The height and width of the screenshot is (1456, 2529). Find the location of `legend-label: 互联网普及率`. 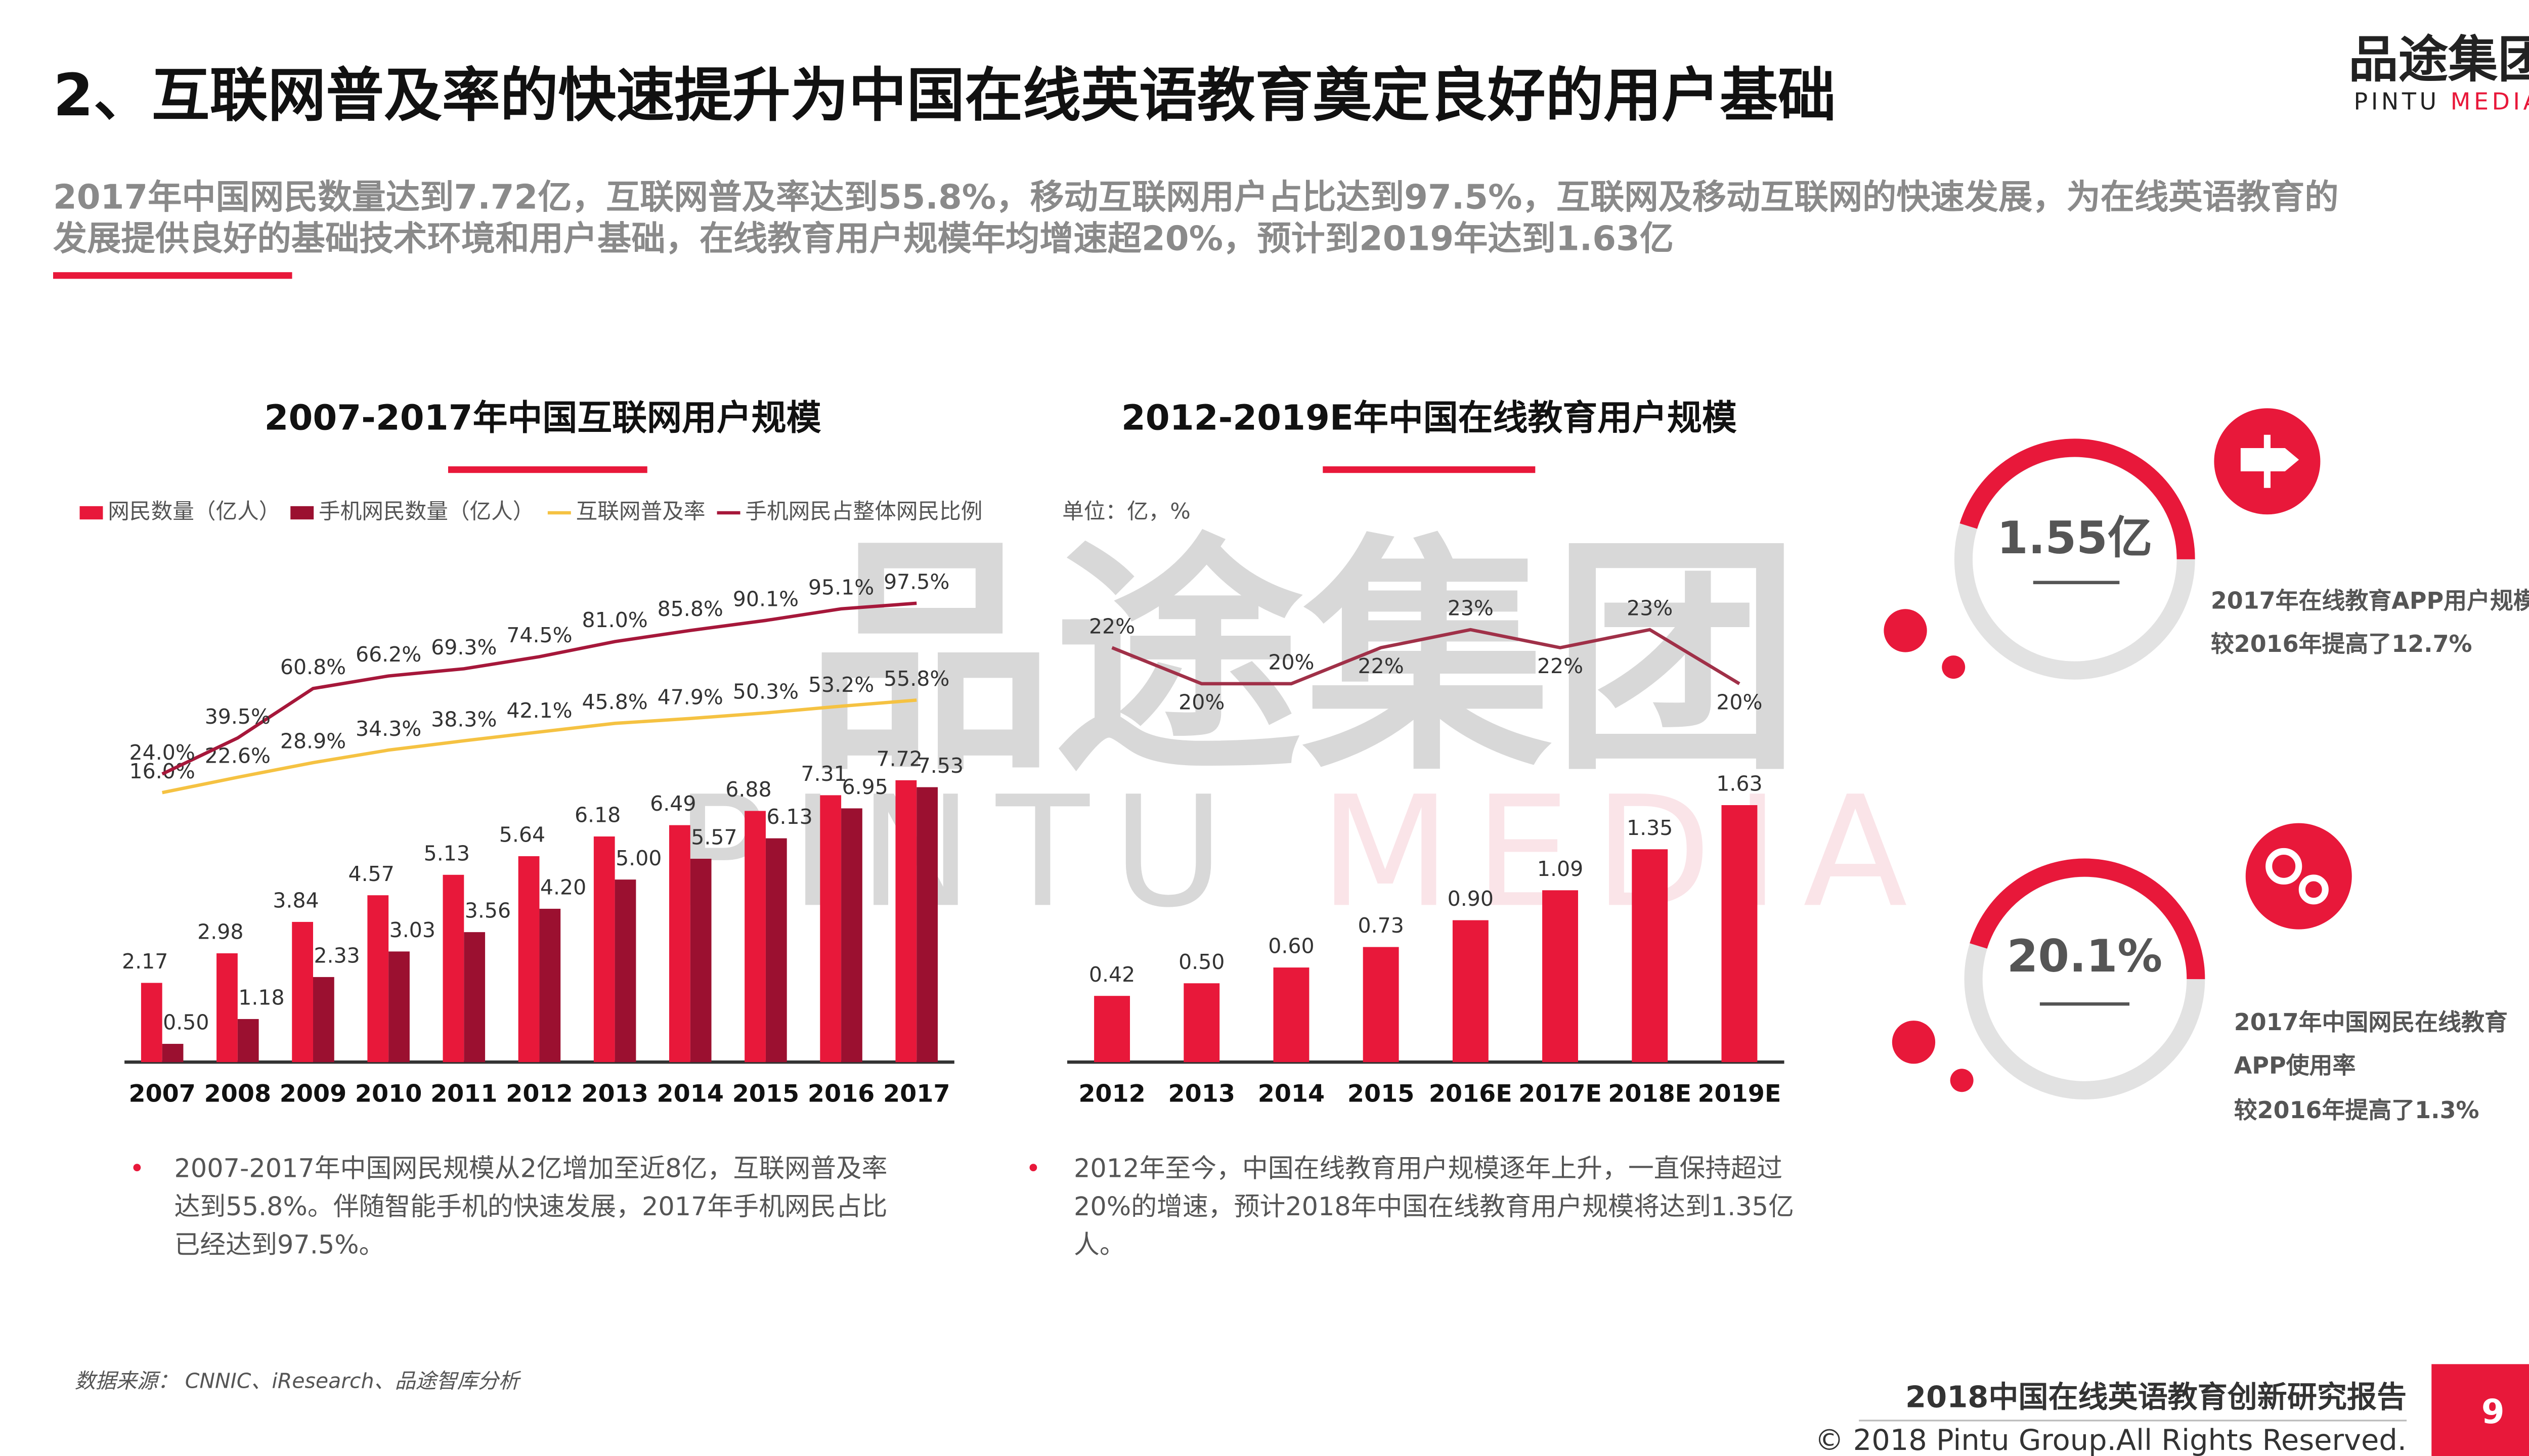

legend-label: 互联网普及率 is located at coordinates (641, 511).